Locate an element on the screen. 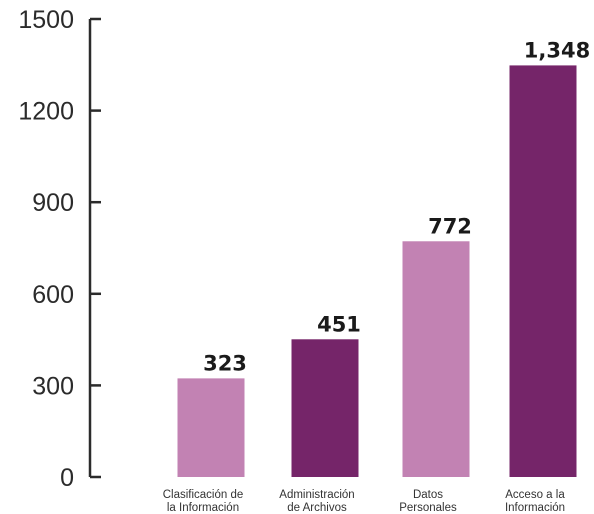  x-tick-label-line: Información is located at coordinates (535, 508).